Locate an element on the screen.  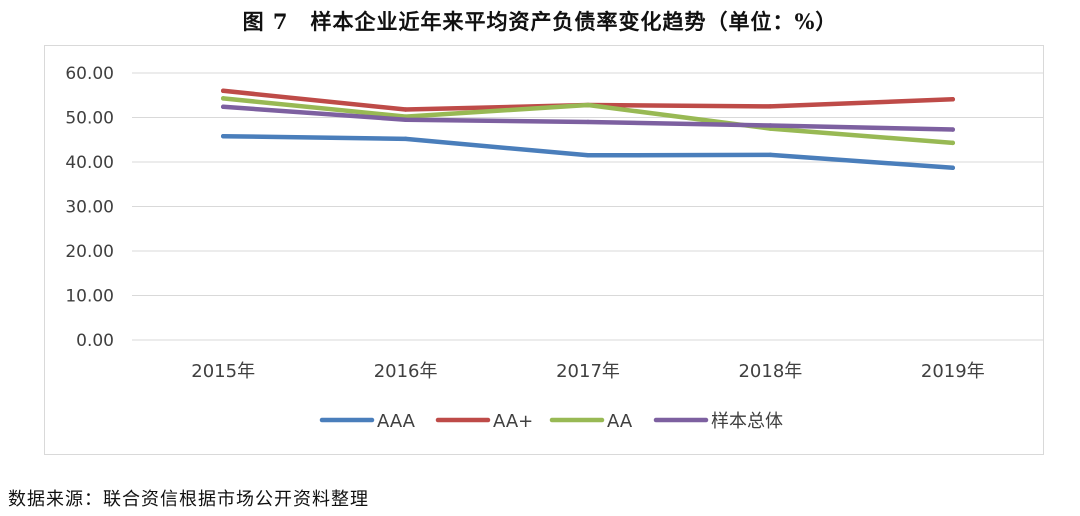
y-tick-label: 0.00 is located at coordinates (95, 341).